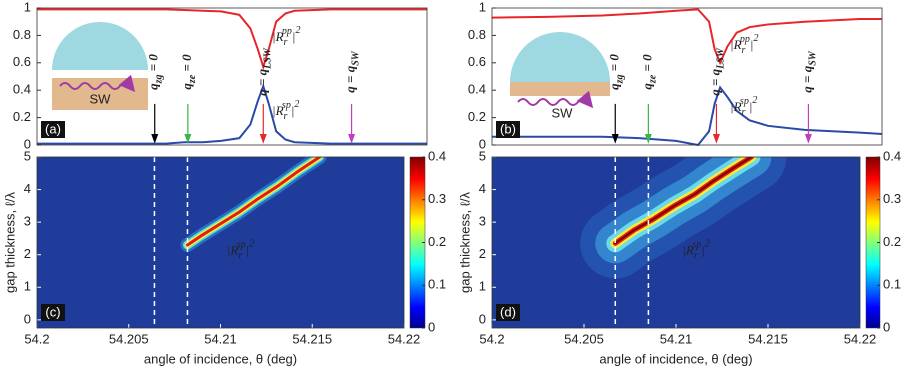  What do you see at coordinates (482, 253) in the screenshot?
I see `y-tick-label: 2` at bounding box center [482, 253].